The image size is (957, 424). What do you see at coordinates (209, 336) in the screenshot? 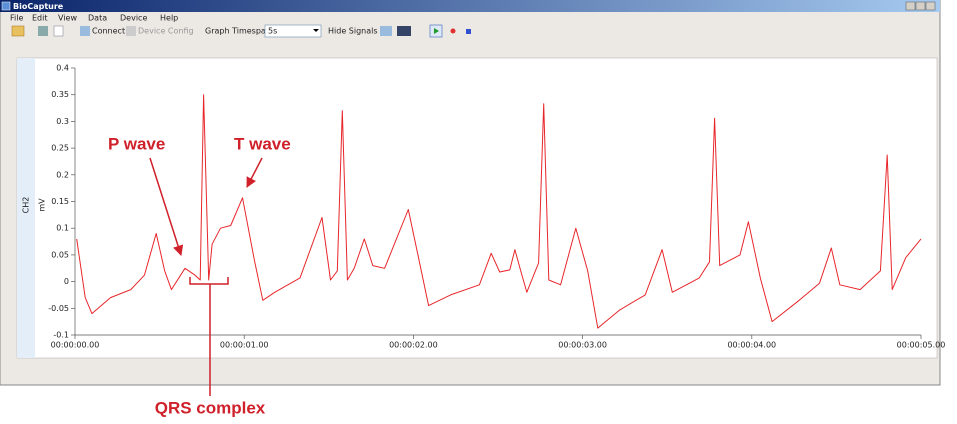
I see `qrs-bracket` at bounding box center [209, 336].